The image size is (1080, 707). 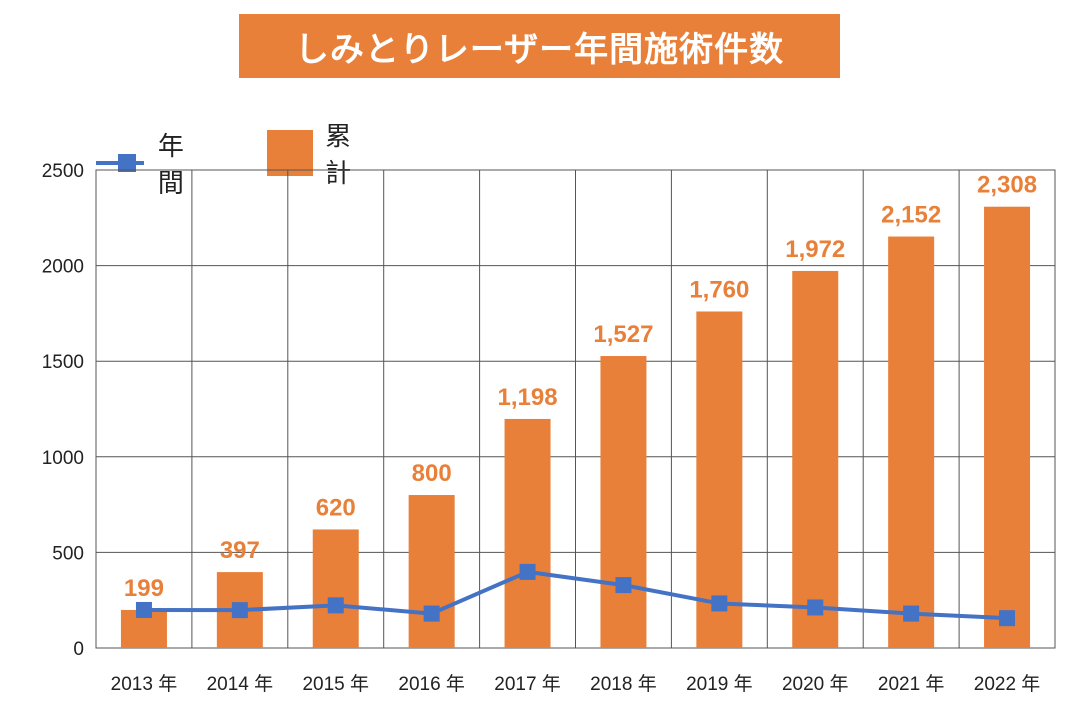 I want to click on legend-item-cumulative: 累計, so click(x=316, y=153).